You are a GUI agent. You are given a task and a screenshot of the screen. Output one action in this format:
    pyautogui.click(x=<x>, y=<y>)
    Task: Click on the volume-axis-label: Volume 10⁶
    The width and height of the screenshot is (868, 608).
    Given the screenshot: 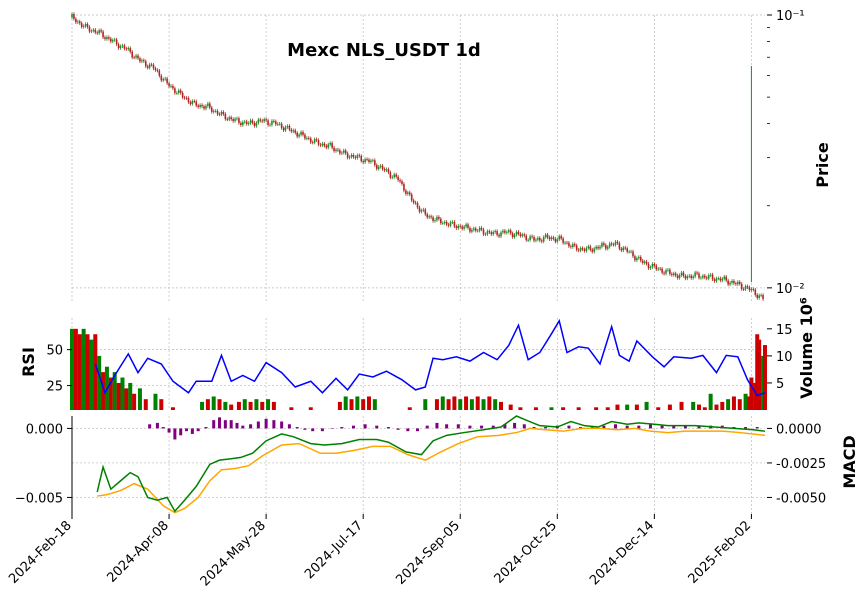 What is the action you would take?
    pyautogui.click(x=806, y=348)
    